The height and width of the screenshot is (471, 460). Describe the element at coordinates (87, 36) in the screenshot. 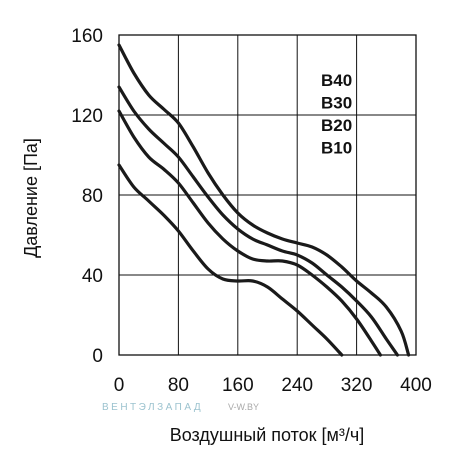

I see `y-tick-label: 160` at that location.